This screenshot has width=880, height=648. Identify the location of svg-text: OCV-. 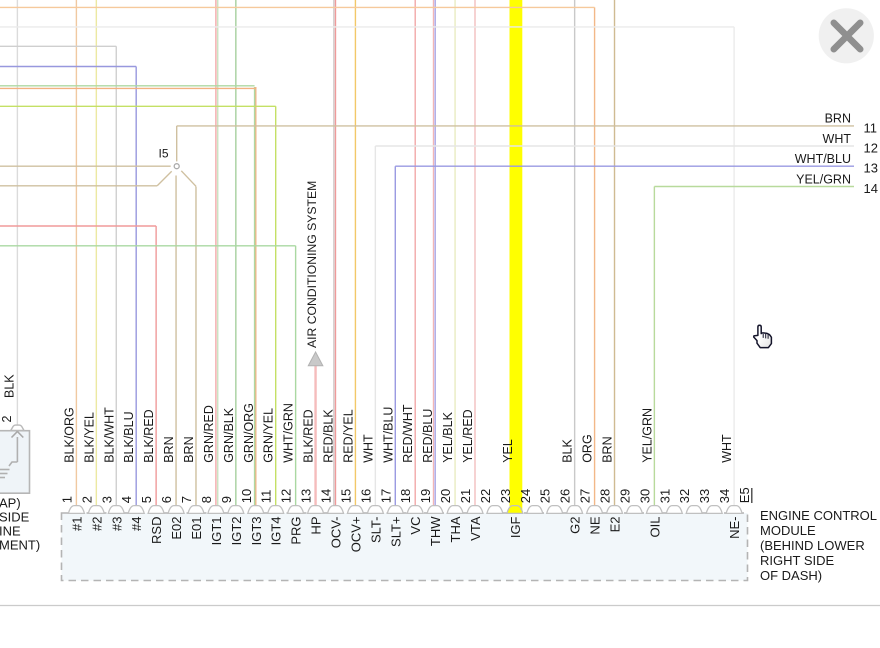
(336, 533).